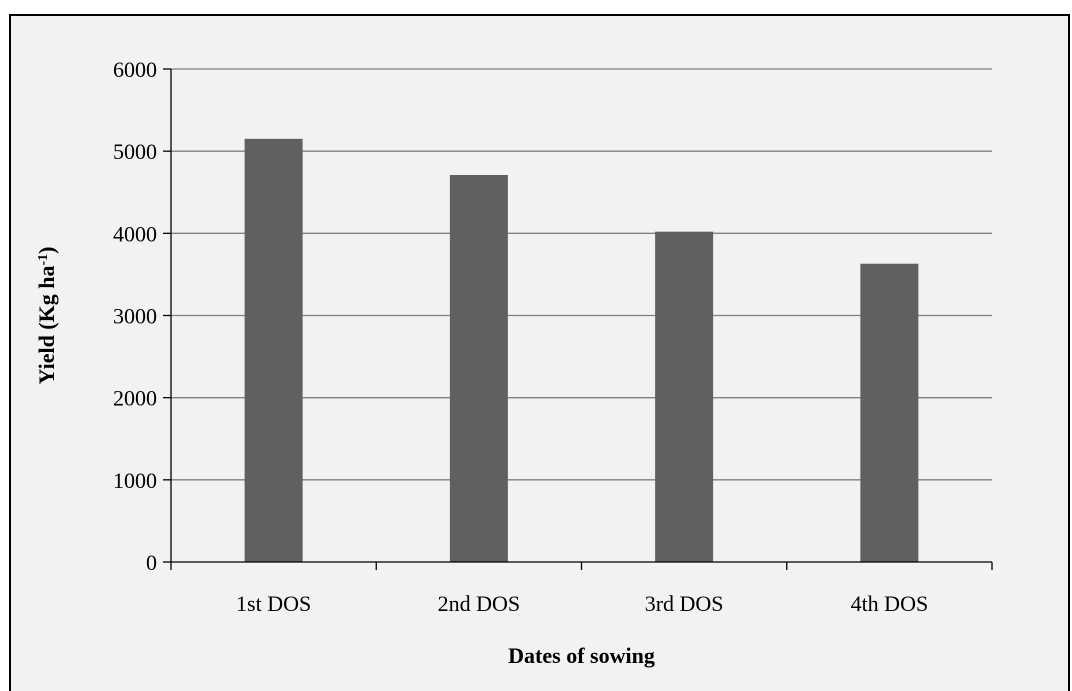 The image size is (1072, 691). I want to click on y-tick-label-6000: 6000, so click(135, 69).